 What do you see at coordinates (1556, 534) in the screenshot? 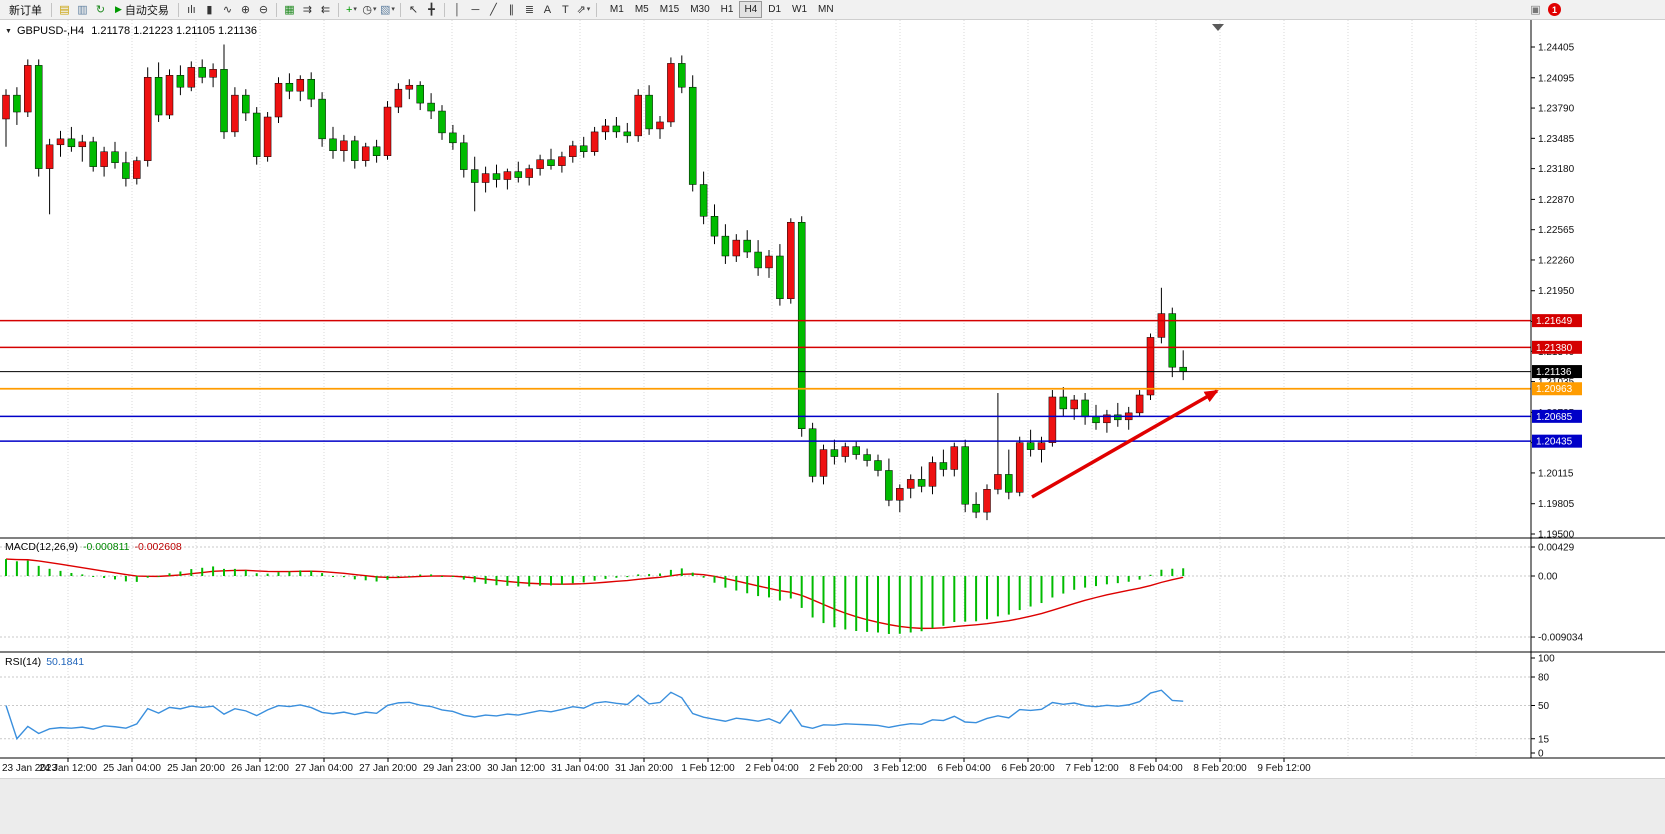
I see `svg-text: 1.19500` at bounding box center [1556, 534].